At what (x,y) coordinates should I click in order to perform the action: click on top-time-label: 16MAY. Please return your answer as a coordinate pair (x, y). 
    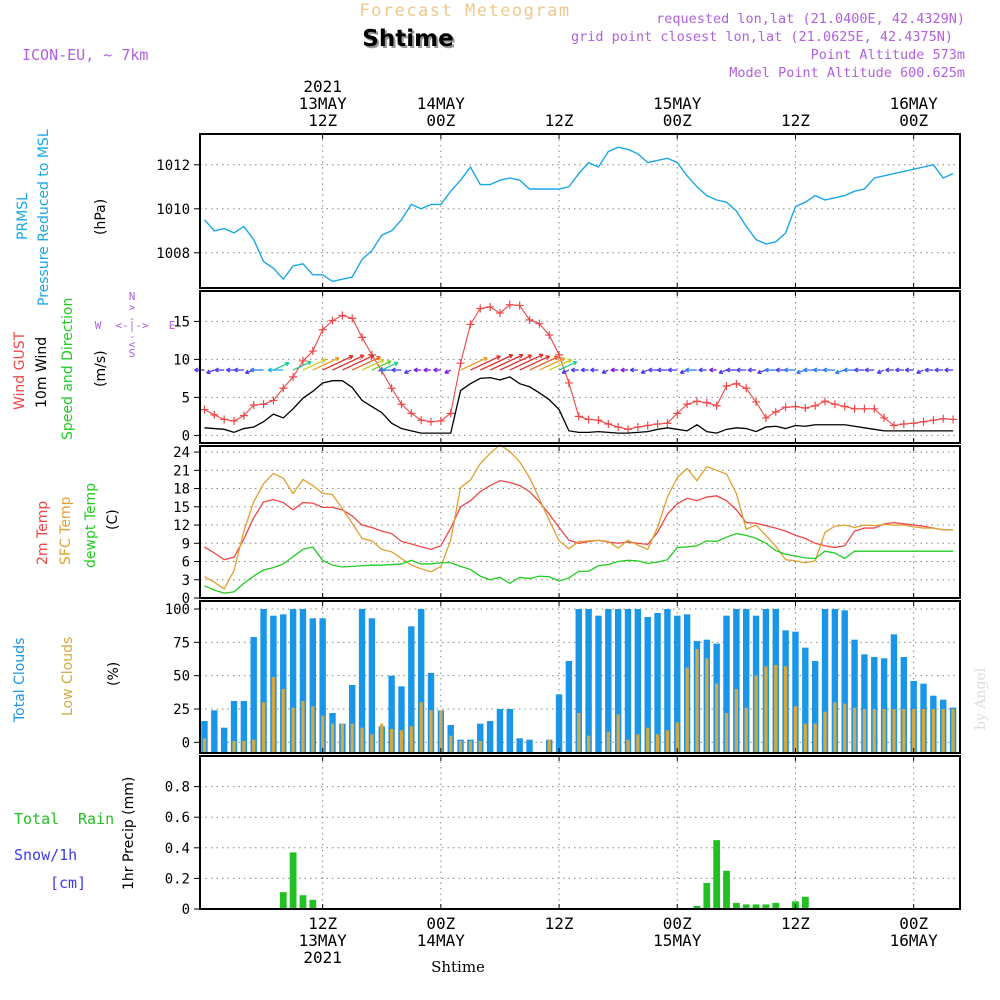
    Looking at the image, I should click on (914, 103).